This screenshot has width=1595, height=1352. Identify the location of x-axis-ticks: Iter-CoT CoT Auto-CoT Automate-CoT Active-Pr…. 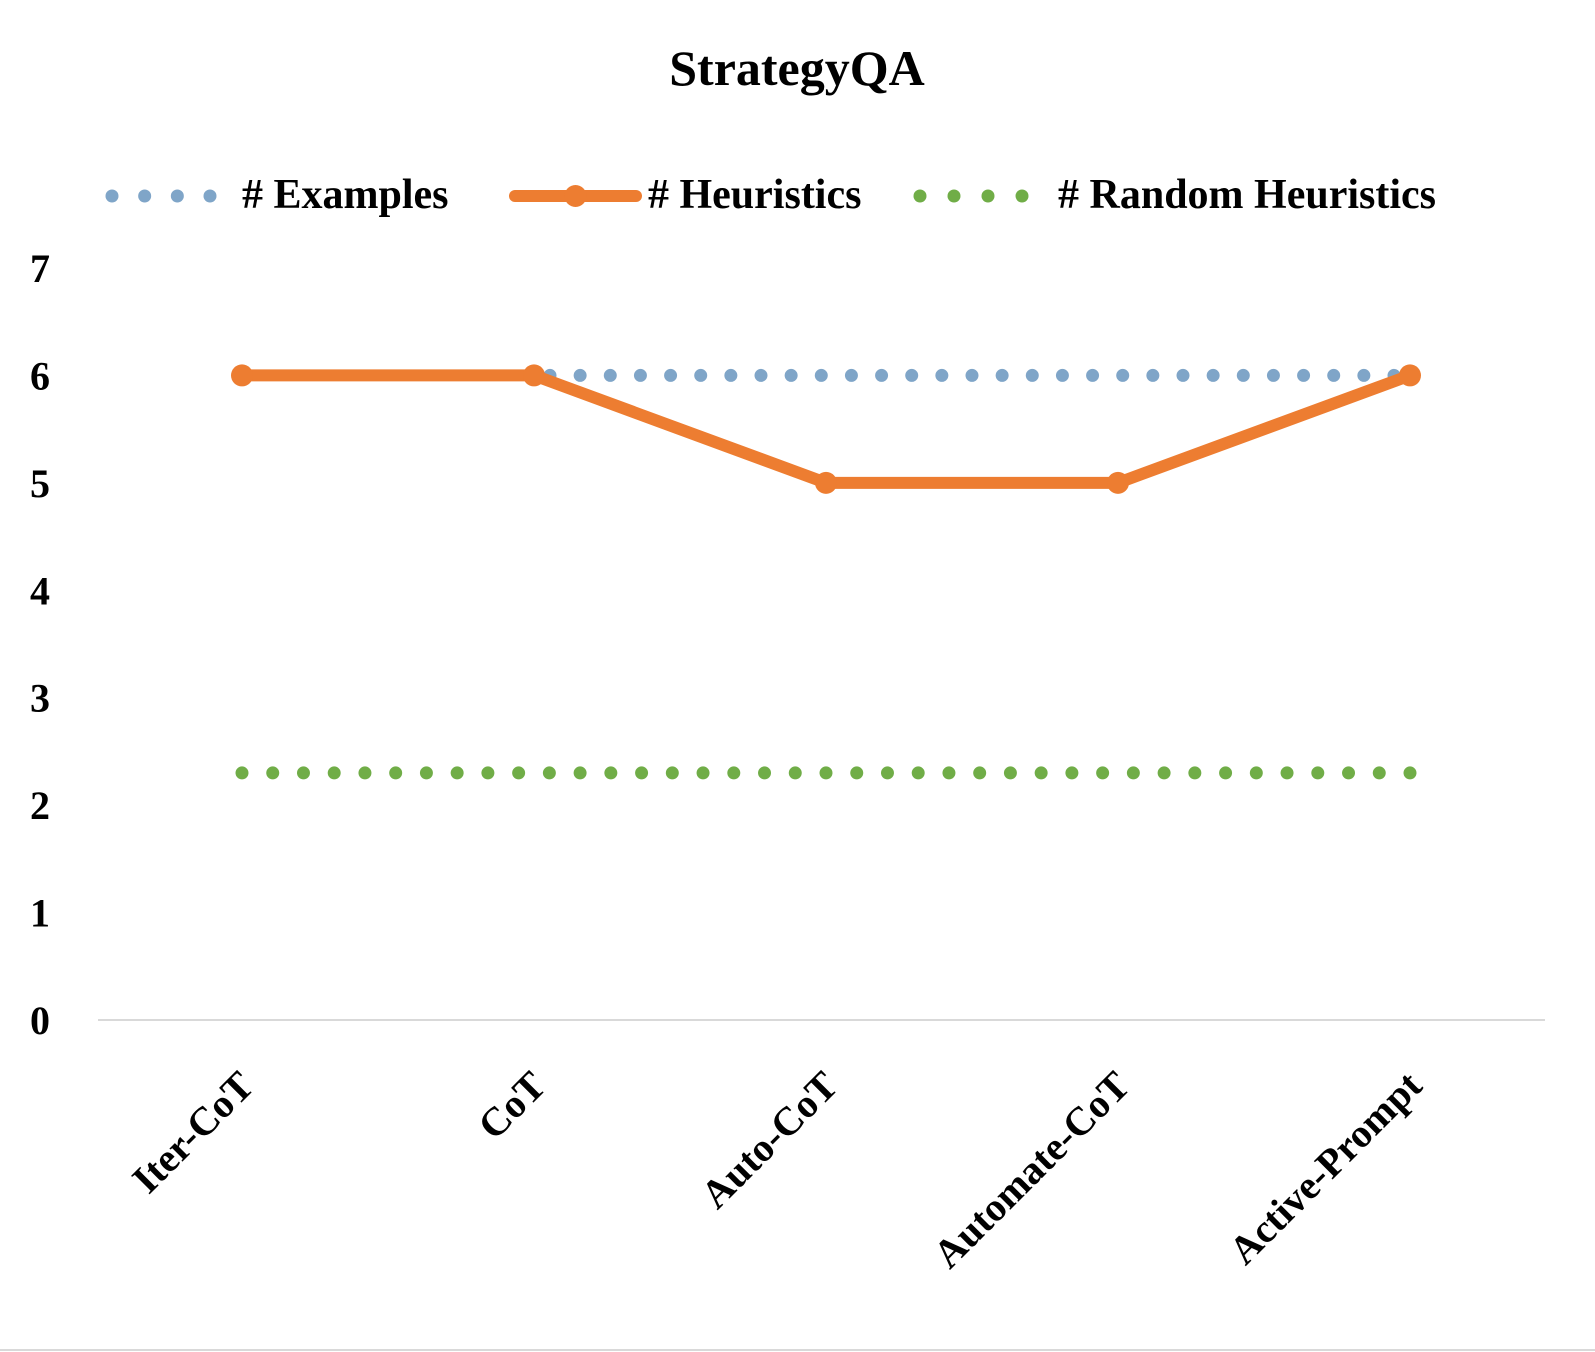
(777, 1169).